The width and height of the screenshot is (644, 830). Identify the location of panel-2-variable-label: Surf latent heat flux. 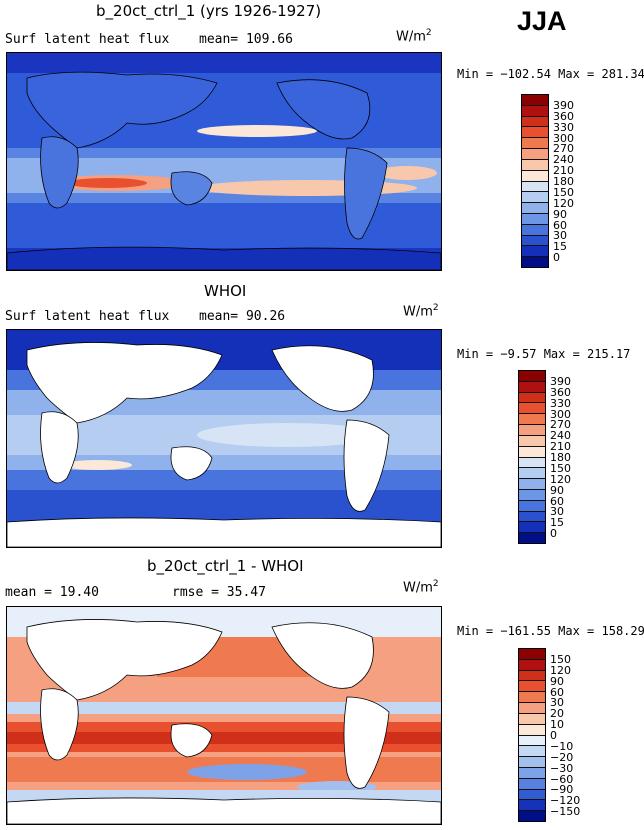
(87, 316).